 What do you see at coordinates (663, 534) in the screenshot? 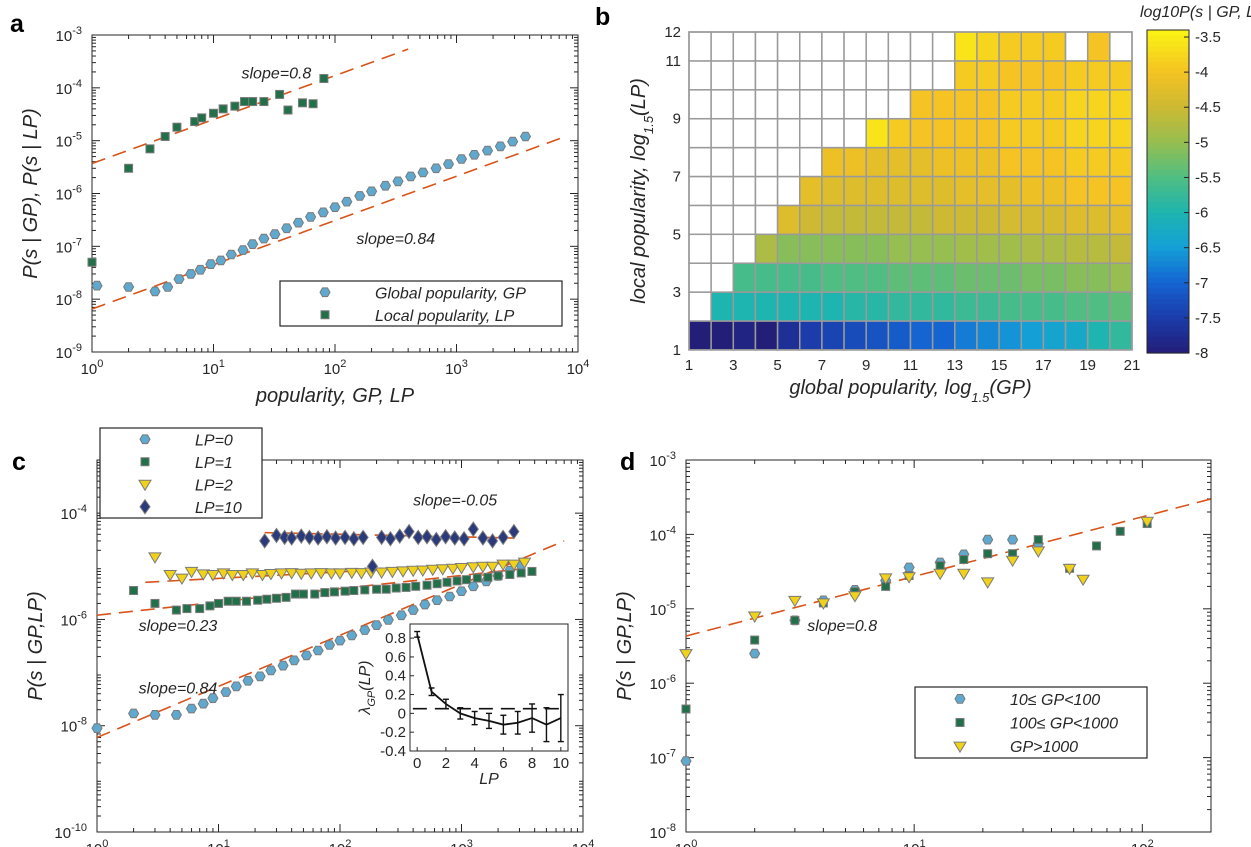
I see `y-tick-label: 10⁻⁴` at bounding box center [663, 534].